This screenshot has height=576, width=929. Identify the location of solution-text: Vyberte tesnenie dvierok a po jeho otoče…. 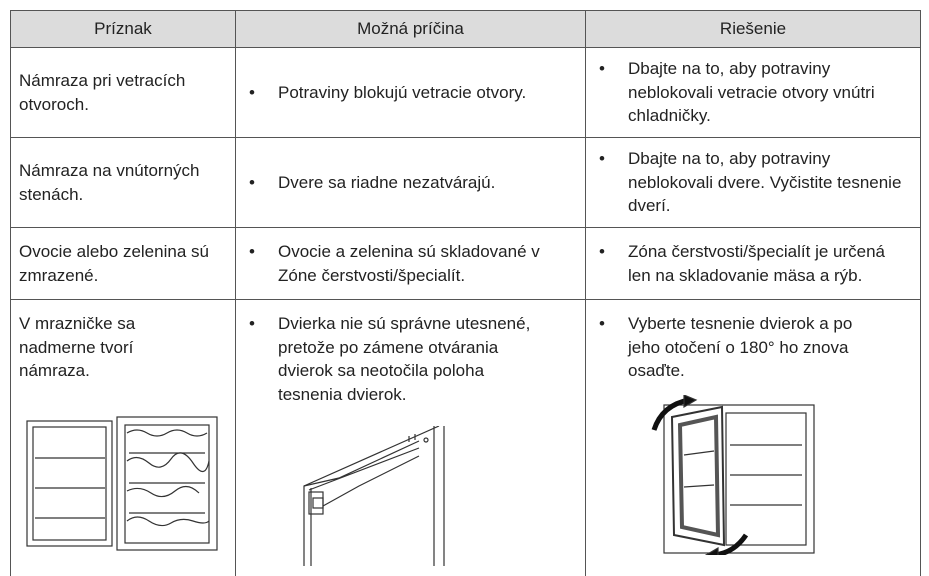
(741, 347).